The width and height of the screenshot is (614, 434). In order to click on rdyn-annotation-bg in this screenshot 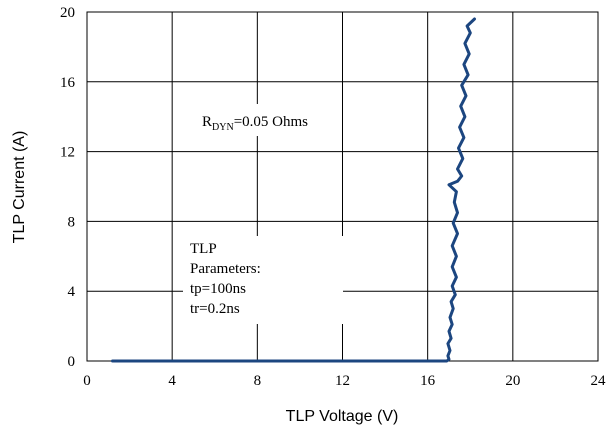, I will do `click(268, 120)`.